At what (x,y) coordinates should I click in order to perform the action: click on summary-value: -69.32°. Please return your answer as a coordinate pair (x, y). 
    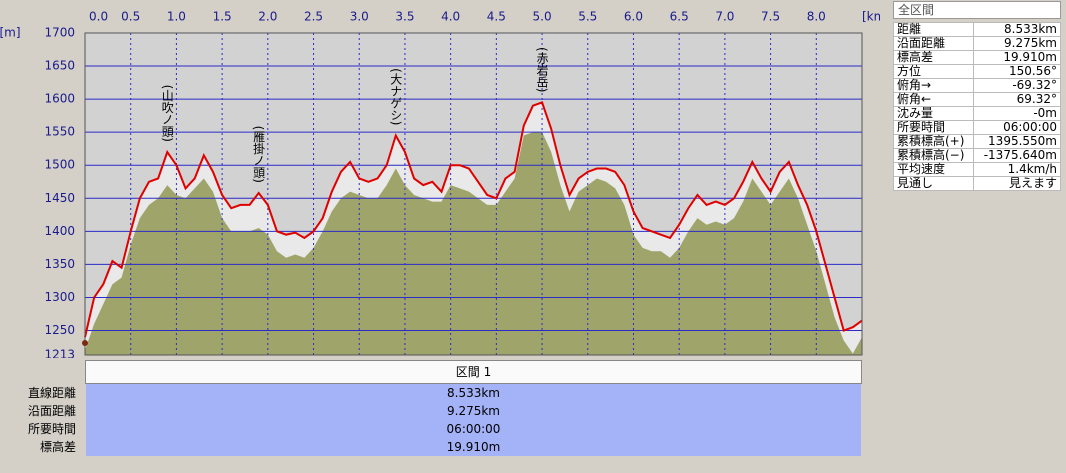
    Looking at the image, I should click on (1017, 85).